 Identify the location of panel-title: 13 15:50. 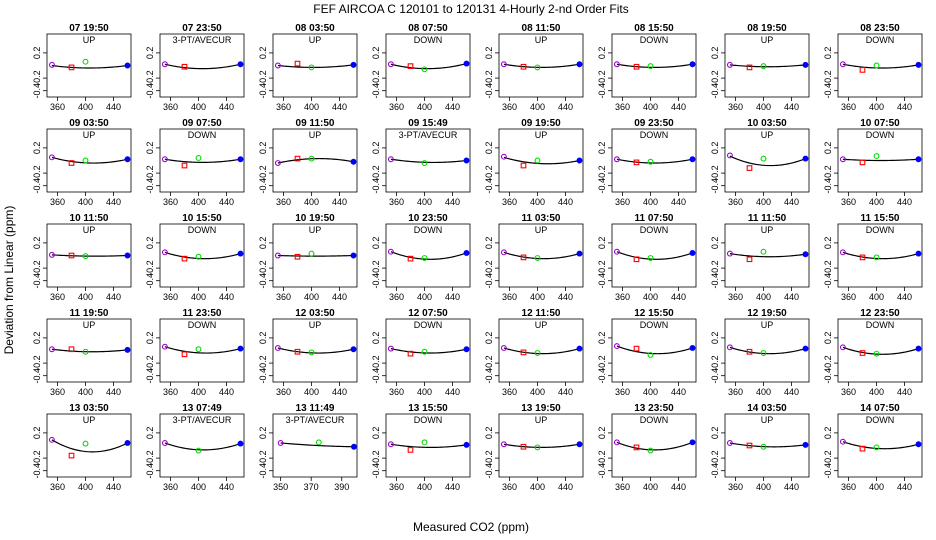
(428, 408).